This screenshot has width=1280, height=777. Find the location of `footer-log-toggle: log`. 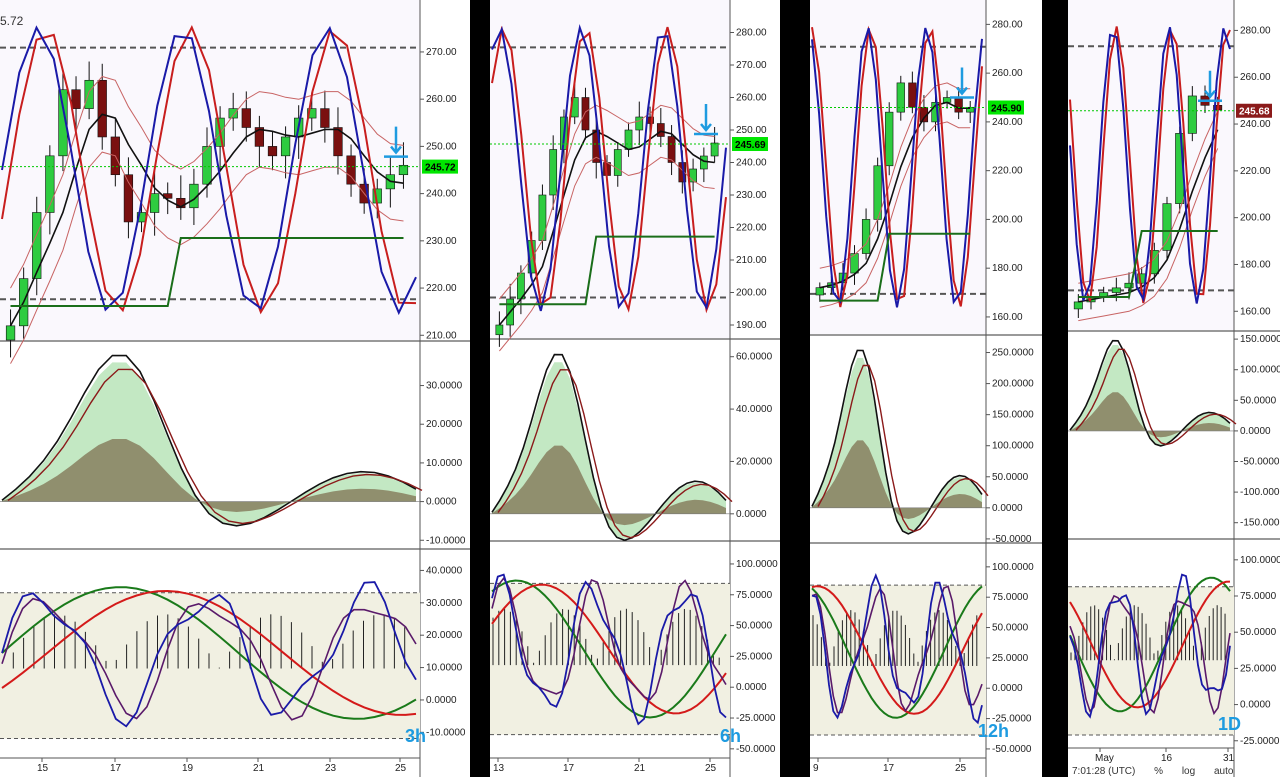

footer-log-toggle: log is located at coordinates (1188, 771).